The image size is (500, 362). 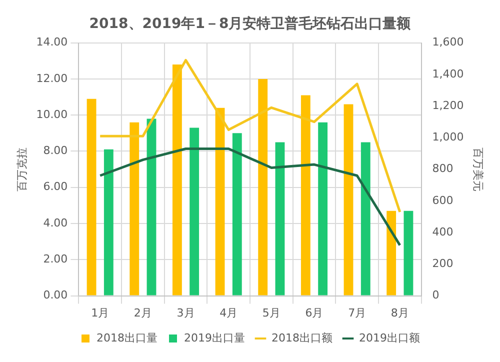 What do you see at coordinates (436, 295) in the screenshot?
I see `y2-tick-label: 0` at bounding box center [436, 295].